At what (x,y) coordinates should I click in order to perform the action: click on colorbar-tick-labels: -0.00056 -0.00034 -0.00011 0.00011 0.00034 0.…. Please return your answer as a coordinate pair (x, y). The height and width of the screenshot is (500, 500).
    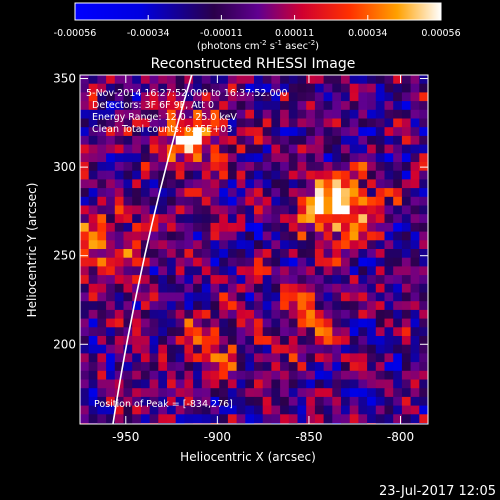
    Looking at the image, I should click on (257, 33).